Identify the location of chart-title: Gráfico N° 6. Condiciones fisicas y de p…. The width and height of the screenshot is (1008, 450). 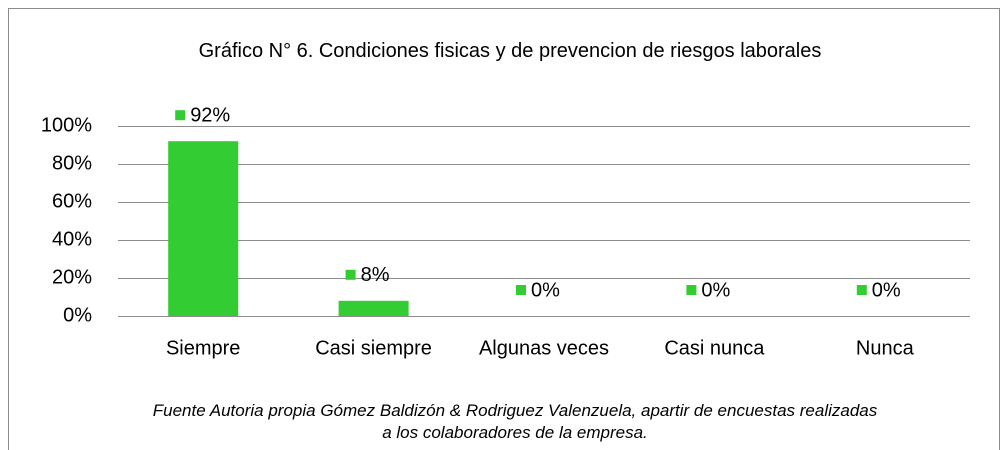
(510, 51).